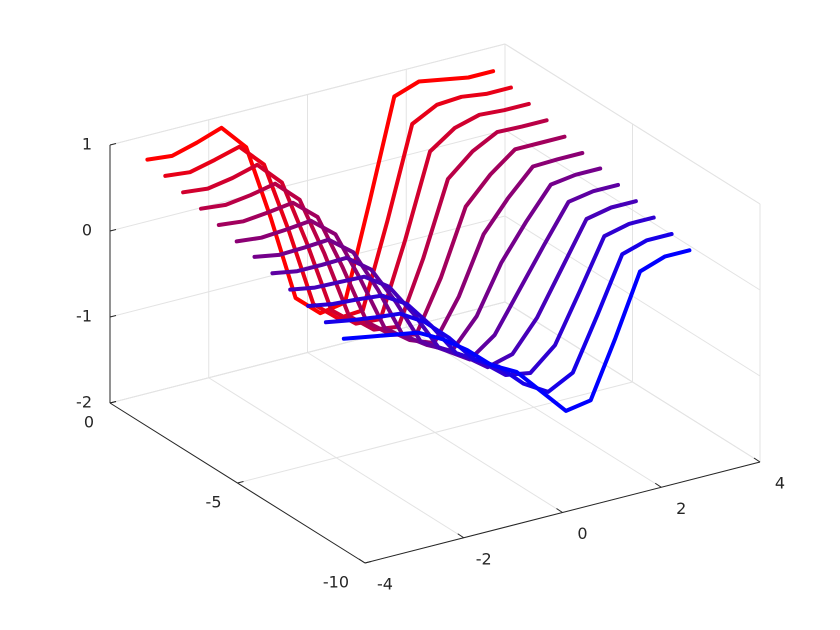  What do you see at coordinates (84, 316) in the screenshot?
I see `z-tick-label: -1` at bounding box center [84, 316].